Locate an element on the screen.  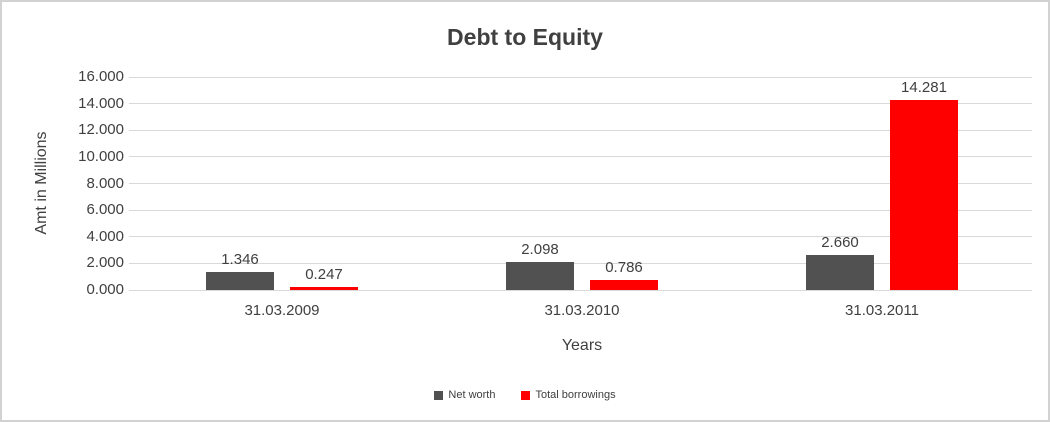
data-label: 14.281 is located at coordinates (924, 87).